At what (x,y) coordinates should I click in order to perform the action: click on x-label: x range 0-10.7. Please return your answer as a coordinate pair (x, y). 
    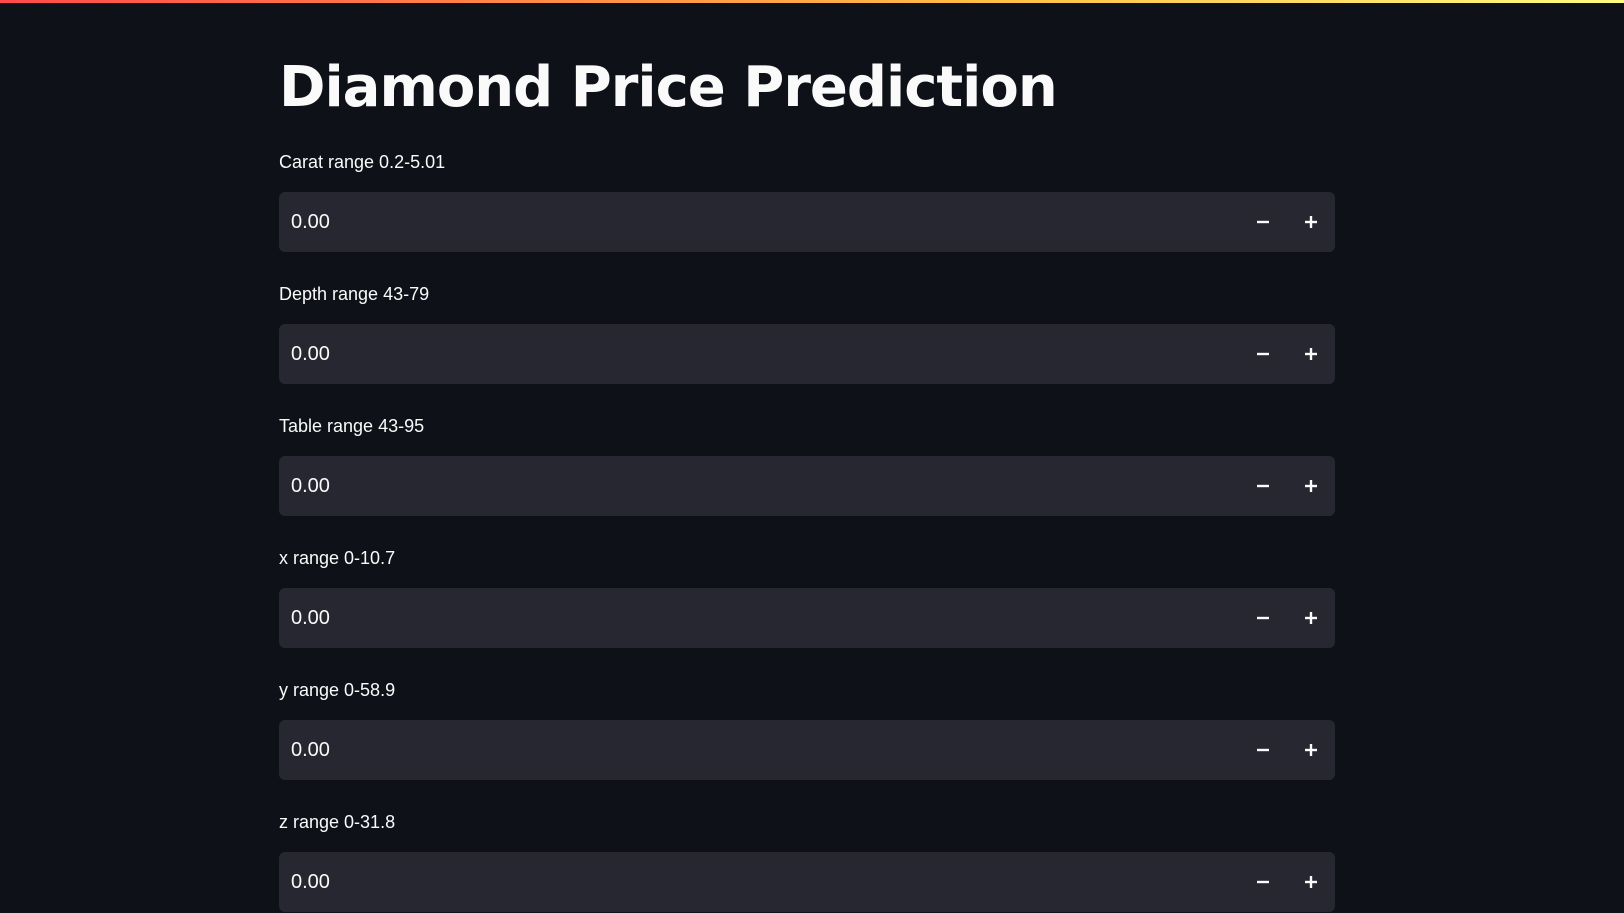
    Looking at the image, I should click on (337, 558).